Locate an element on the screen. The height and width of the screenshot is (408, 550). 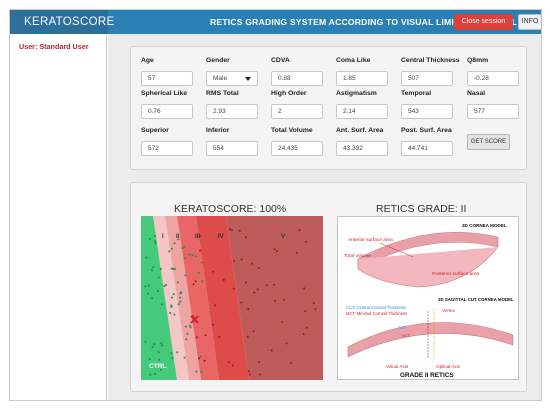
zone-label-v: V is located at coordinates (283, 237).